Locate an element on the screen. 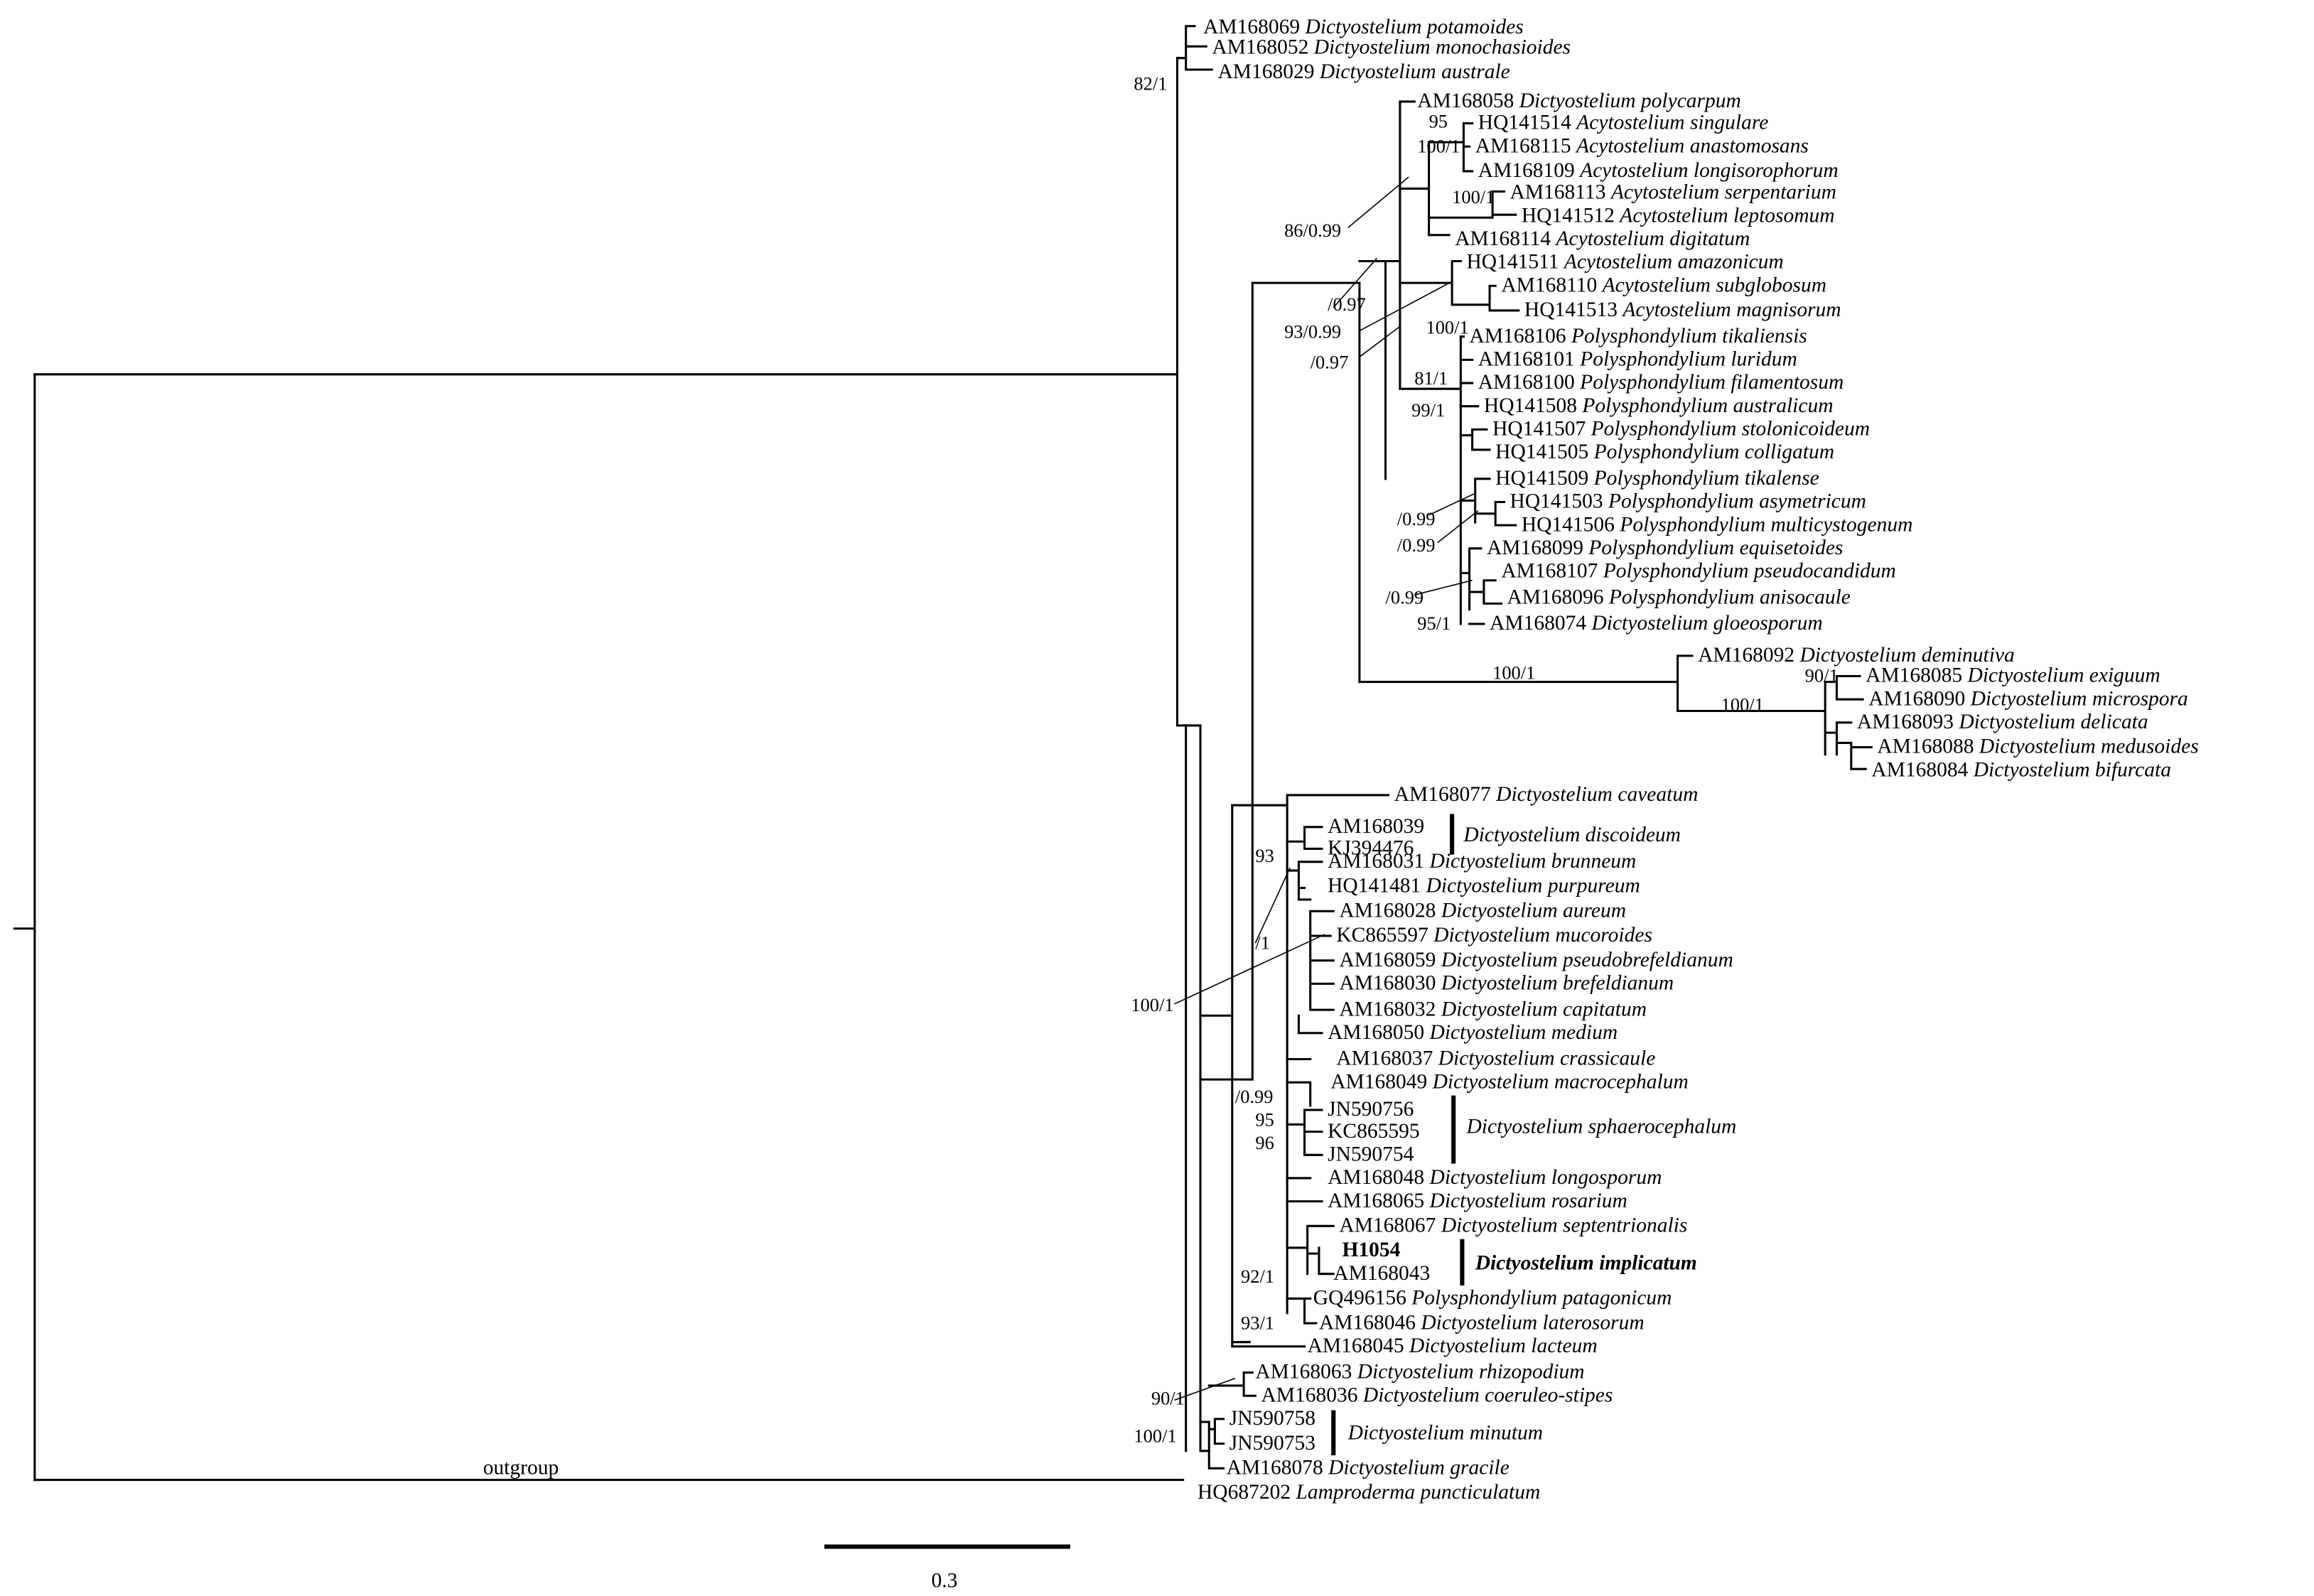  taxon-label: AM168109 Acytostelium longisorophorum is located at coordinates (1658, 170).